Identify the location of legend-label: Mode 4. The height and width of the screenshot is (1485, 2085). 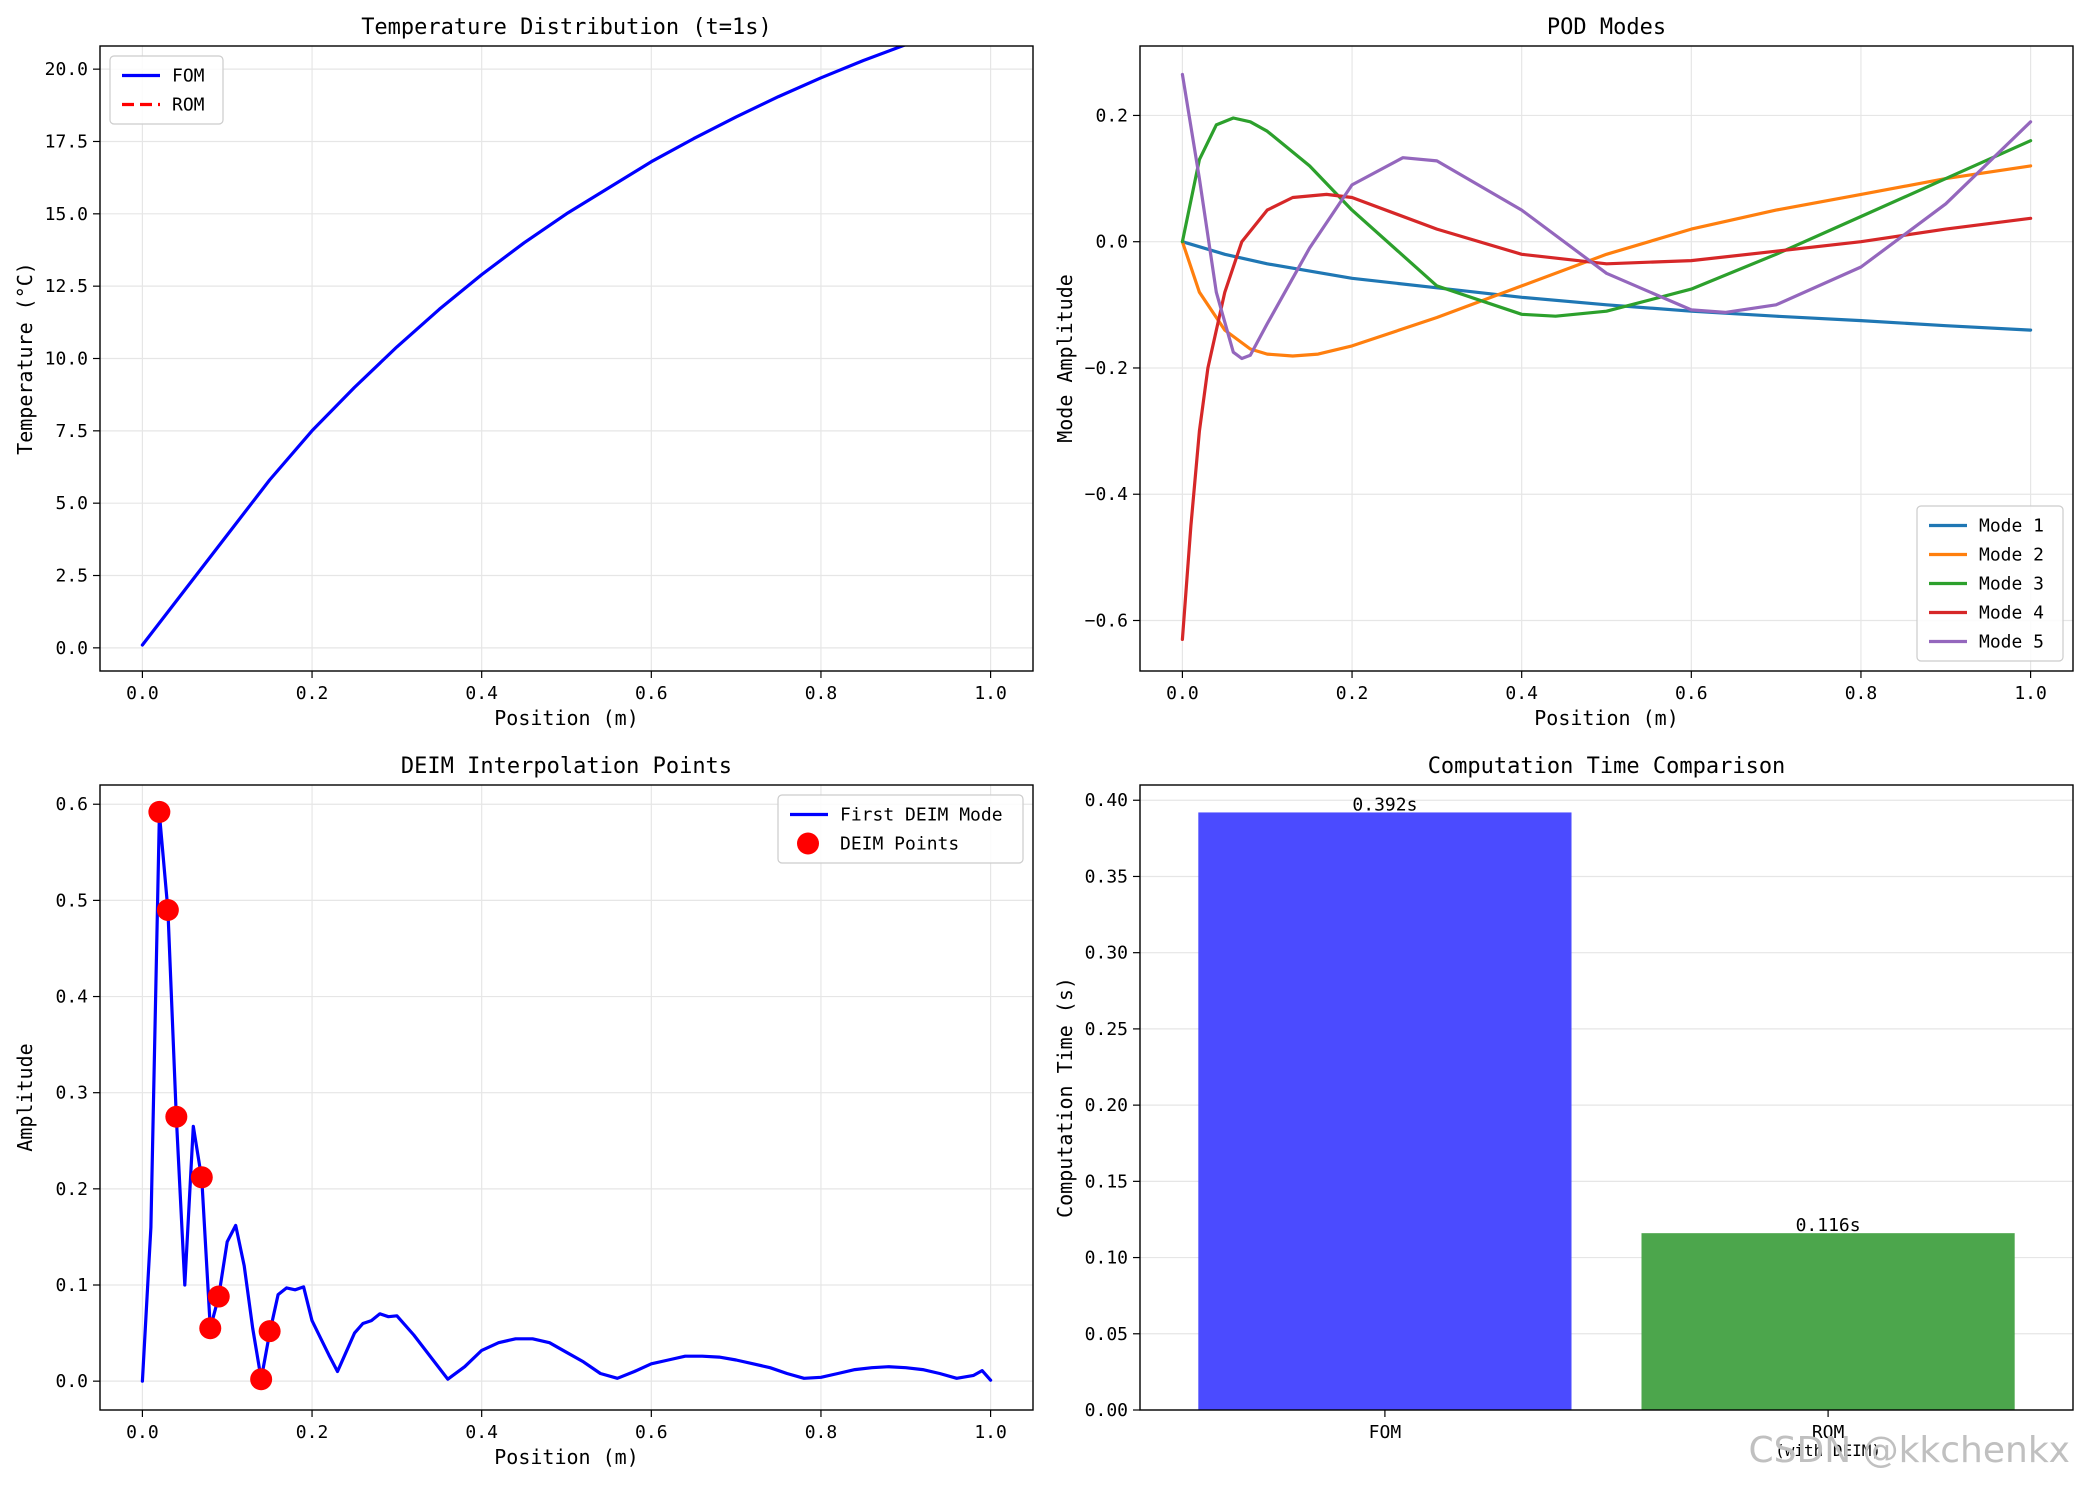
(2011, 613).